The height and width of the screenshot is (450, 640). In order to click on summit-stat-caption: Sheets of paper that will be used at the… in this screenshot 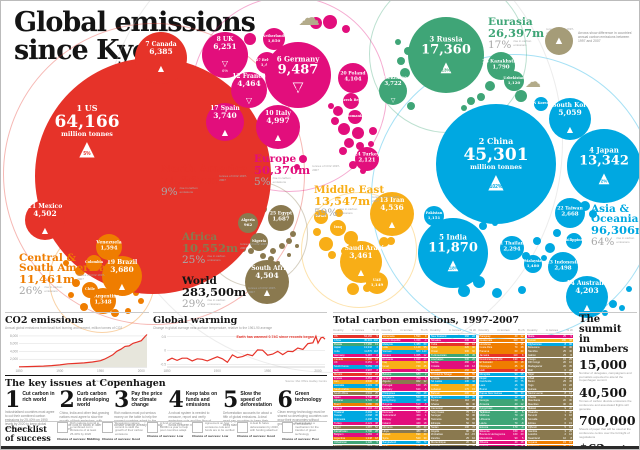, I will do `click(605, 433)`.